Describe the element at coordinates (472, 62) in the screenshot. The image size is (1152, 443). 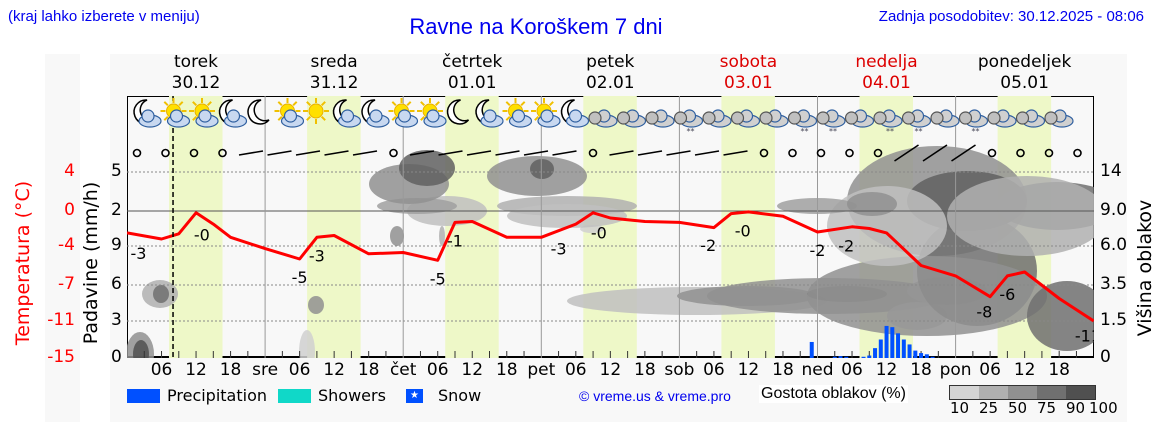
I see `day-name: četrtek` at that location.